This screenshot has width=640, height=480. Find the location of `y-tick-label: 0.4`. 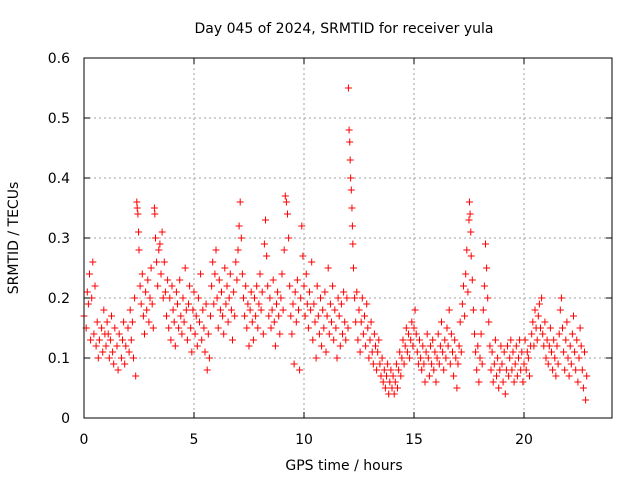

y-tick-label: 0.4 is located at coordinates (59, 179).